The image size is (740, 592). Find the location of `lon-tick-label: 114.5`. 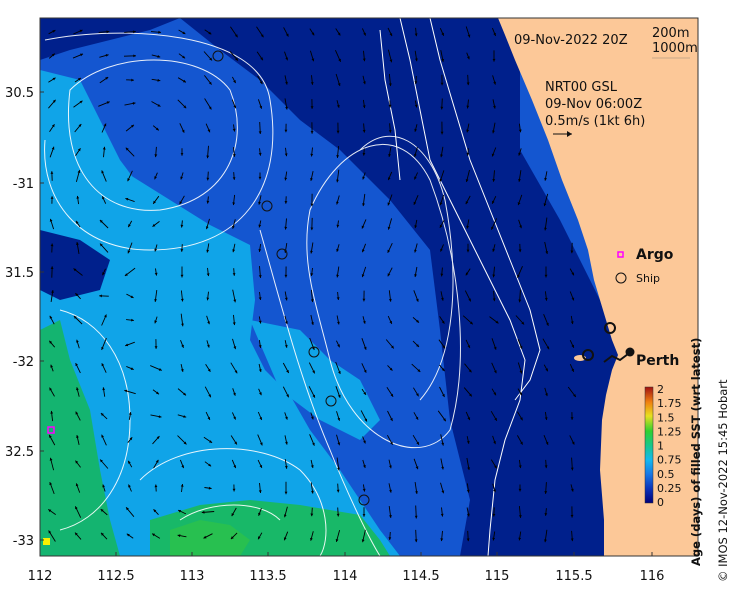

lon-tick-label: 114.5 is located at coordinates (420, 576).